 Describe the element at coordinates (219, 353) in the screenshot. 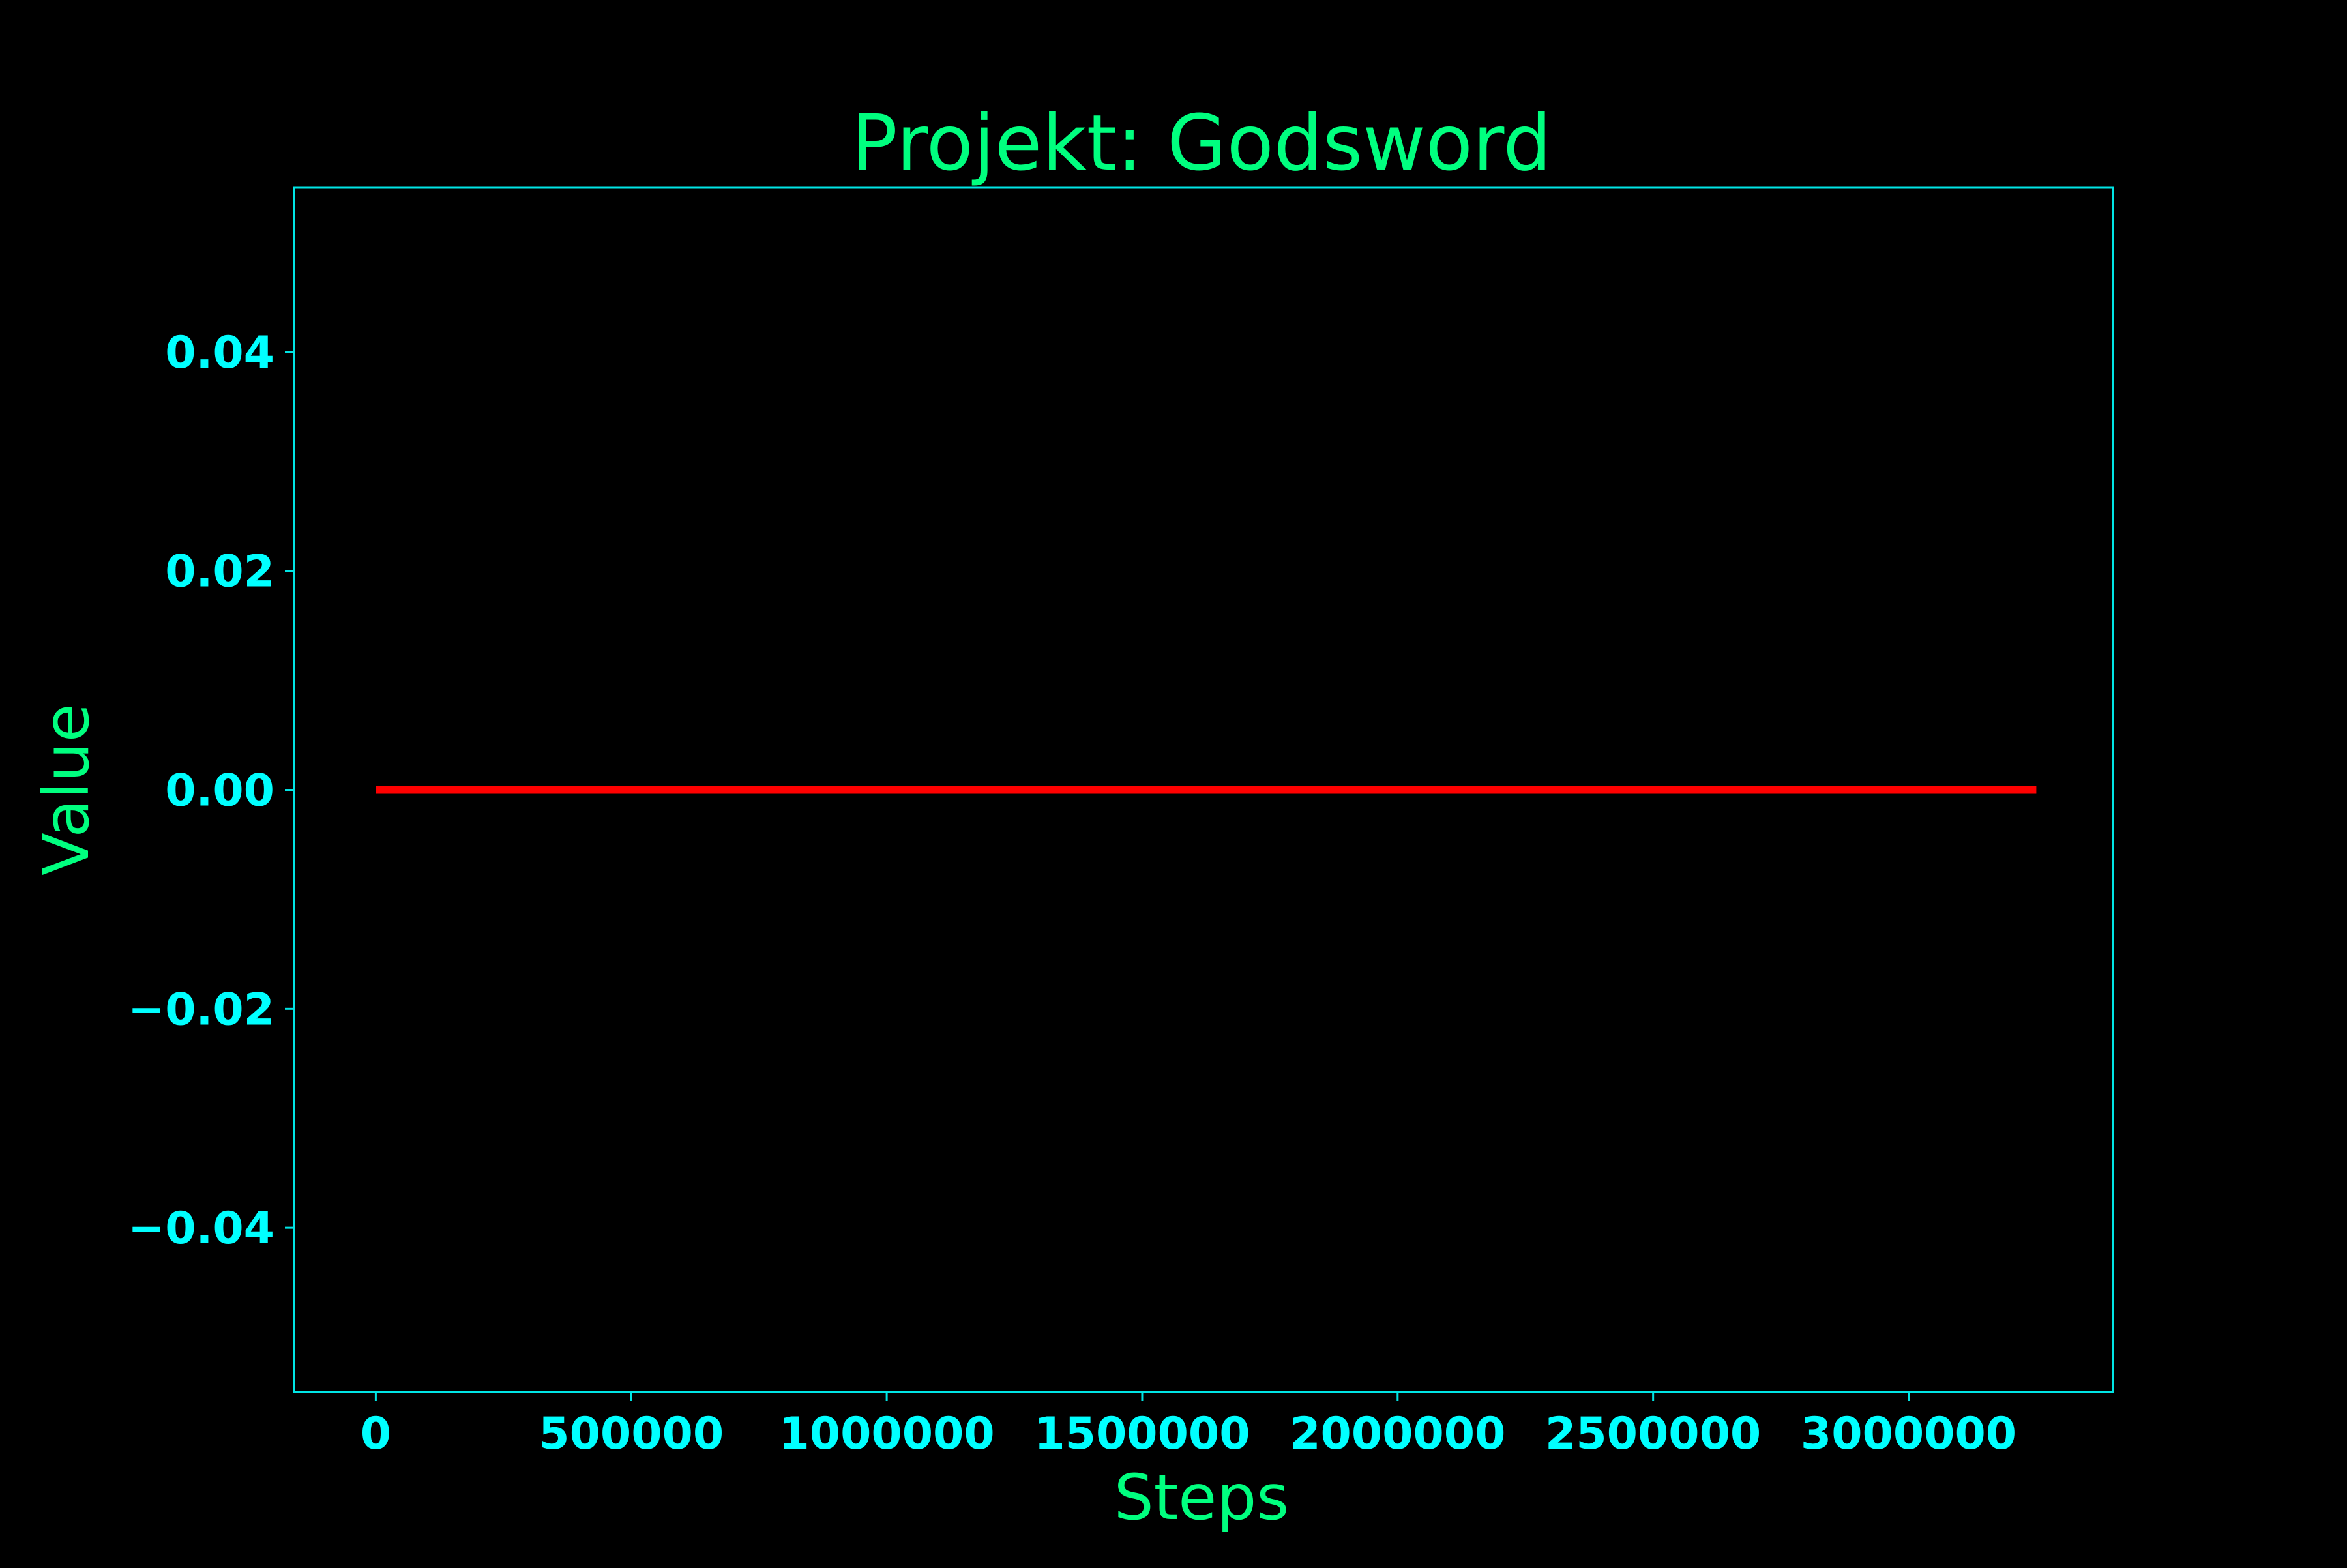

I see `y-tick-label: 0.04` at that location.